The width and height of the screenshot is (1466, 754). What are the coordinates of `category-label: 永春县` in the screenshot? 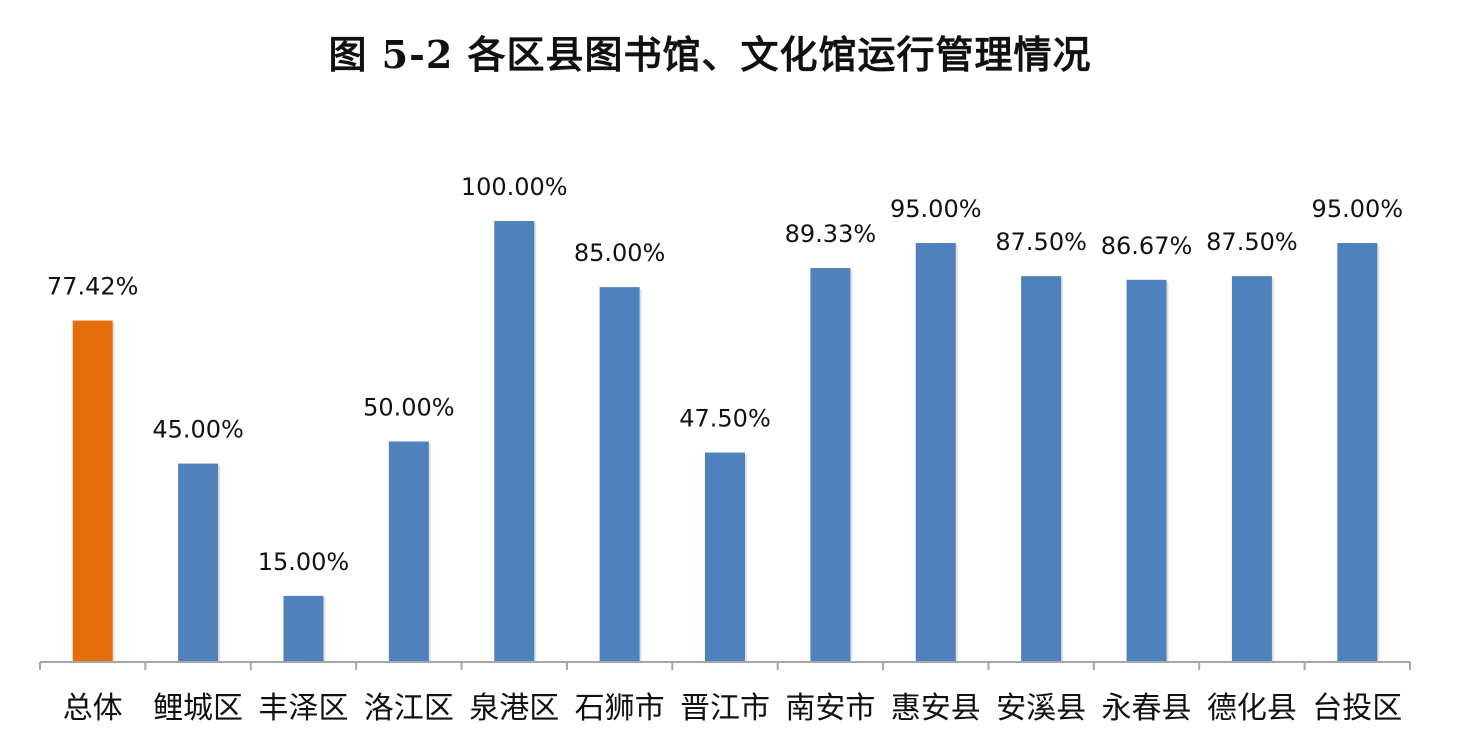 It's located at (1147, 708).